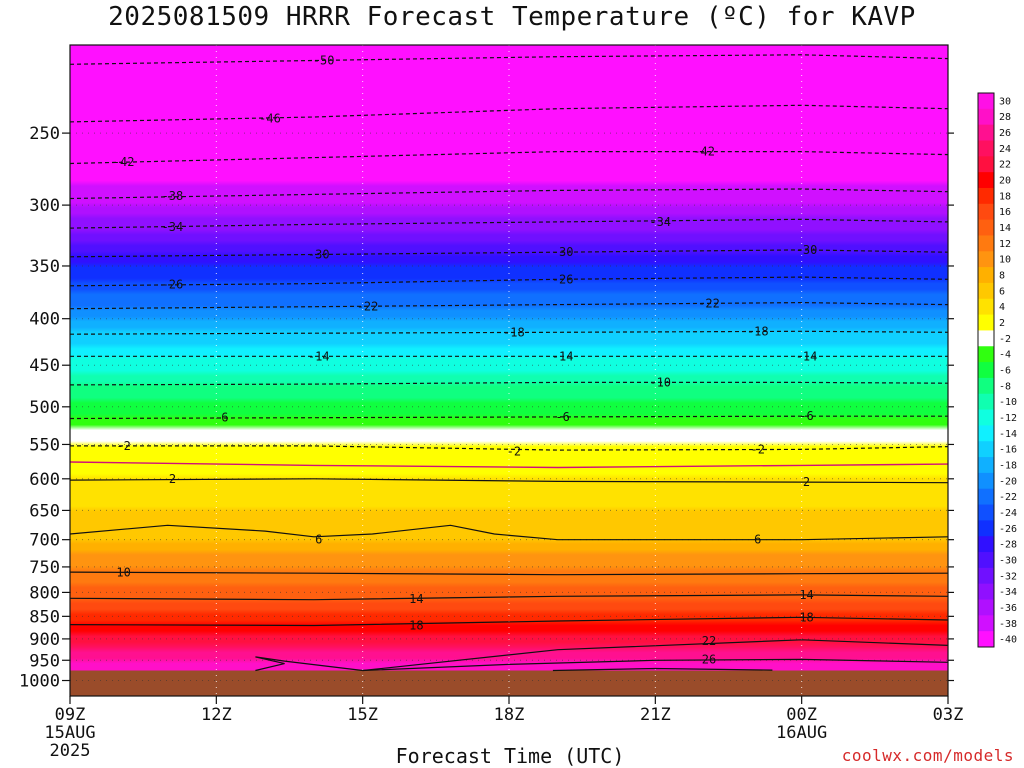 Image resolution: width=1024 pixels, height=768 pixels. I want to click on colorbar-label: 26, so click(1005, 133).